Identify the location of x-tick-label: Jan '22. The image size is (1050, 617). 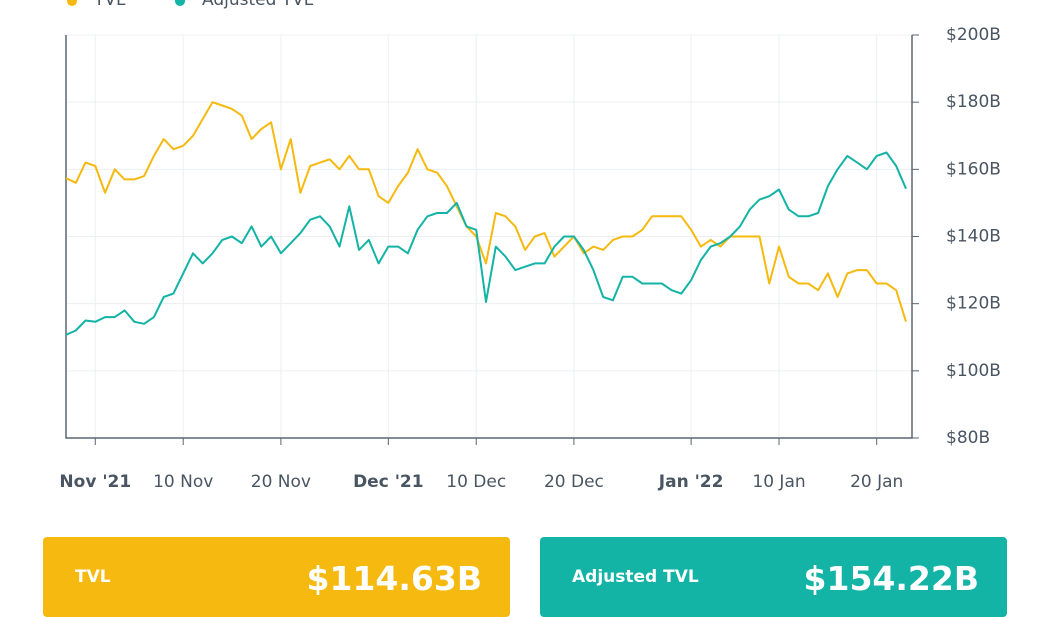
(691, 482).